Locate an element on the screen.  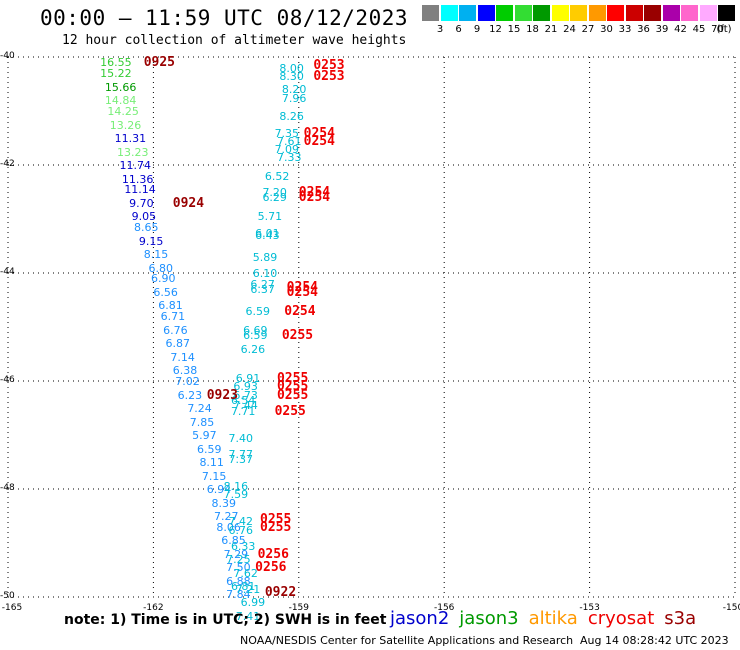
wave-height-value: 7.15 is located at coordinates (214, 476).